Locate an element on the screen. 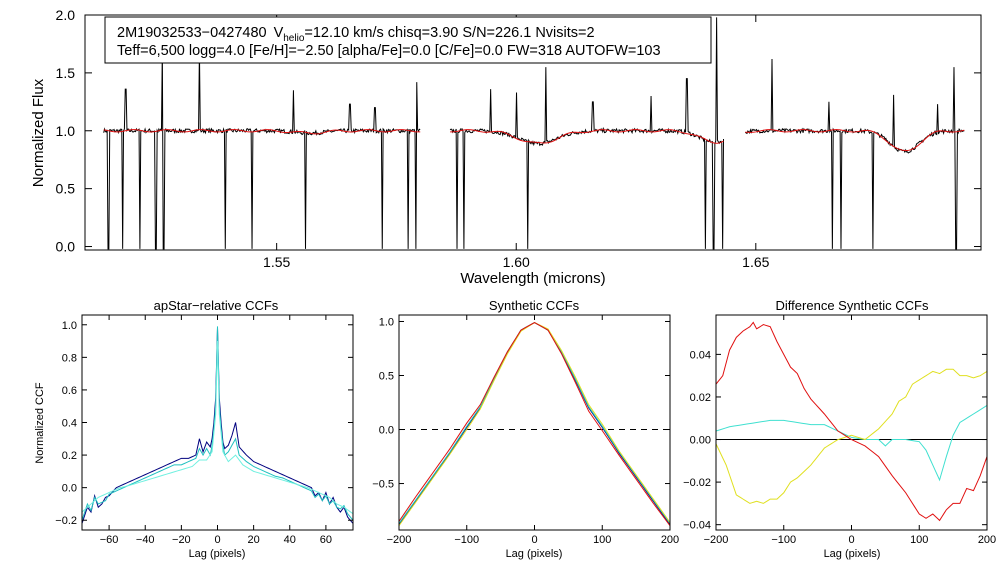  spectrum-ylabel: Normalized Flux is located at coordinates (38, 132).